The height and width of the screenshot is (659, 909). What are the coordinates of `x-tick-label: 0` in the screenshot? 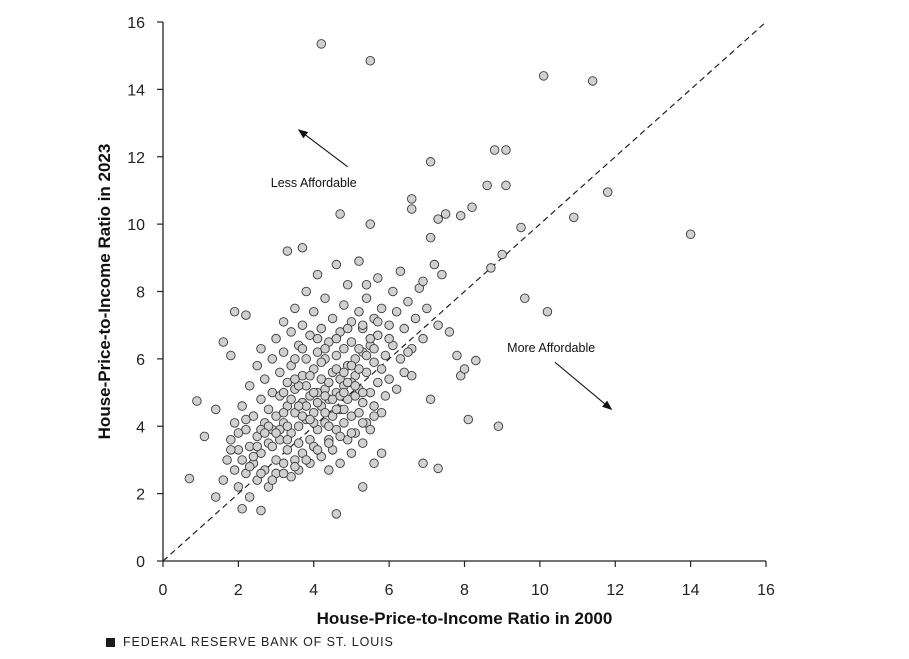 It's located at (163, 590).